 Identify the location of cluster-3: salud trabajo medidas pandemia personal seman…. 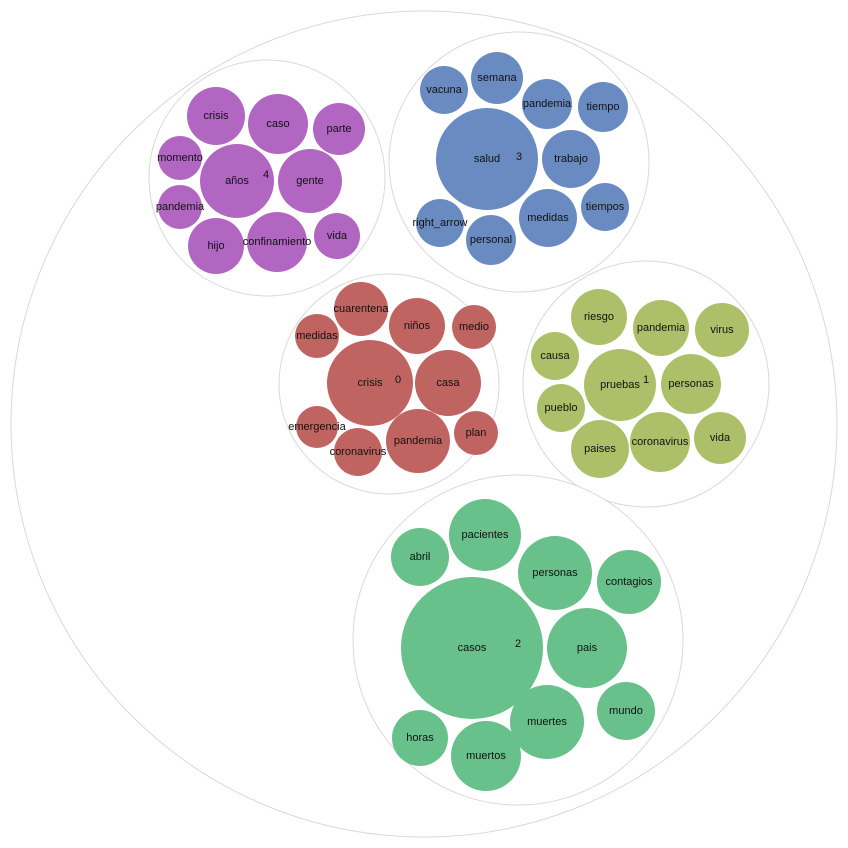
(519, 162).